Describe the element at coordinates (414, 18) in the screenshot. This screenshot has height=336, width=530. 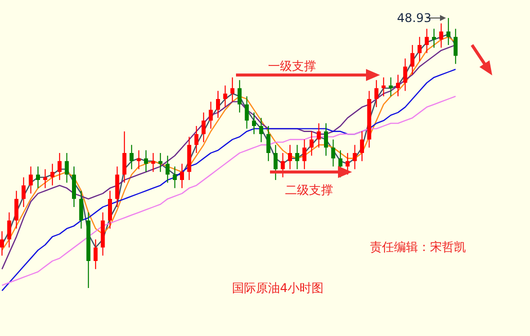
I see `annotation: 48.93` at that location.